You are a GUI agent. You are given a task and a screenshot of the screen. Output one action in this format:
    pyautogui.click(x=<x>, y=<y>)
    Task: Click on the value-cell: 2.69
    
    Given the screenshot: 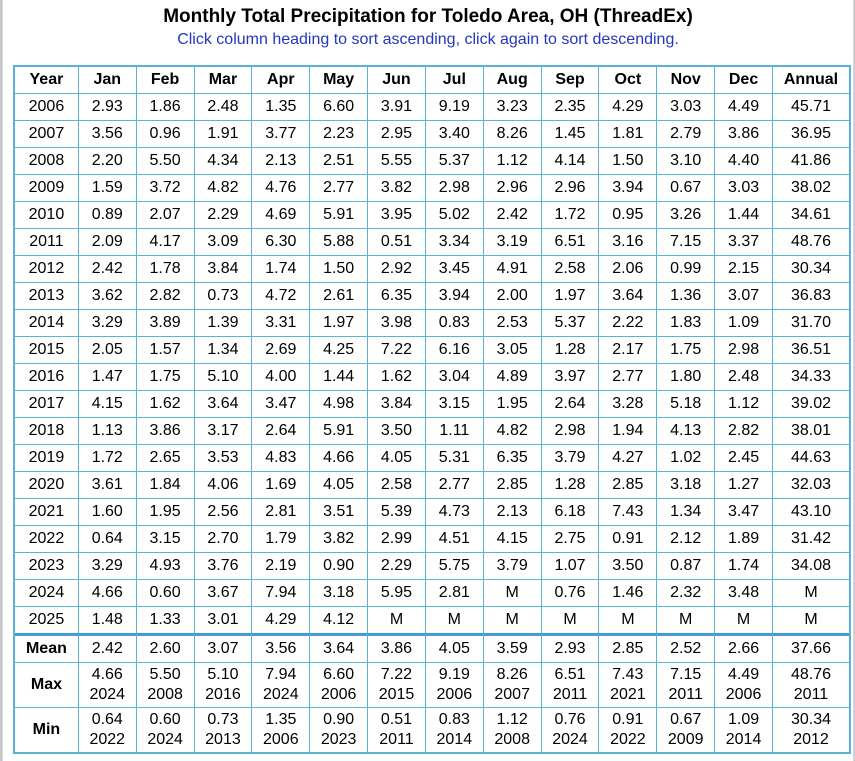 What is the action you would take?
    pyautogui.click(x=281, y=350)
    